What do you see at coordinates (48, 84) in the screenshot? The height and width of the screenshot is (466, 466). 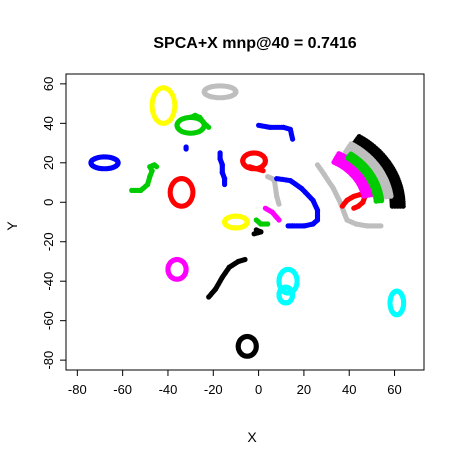 I see `y-tick-label: 60` at bounding box center [48, 84].